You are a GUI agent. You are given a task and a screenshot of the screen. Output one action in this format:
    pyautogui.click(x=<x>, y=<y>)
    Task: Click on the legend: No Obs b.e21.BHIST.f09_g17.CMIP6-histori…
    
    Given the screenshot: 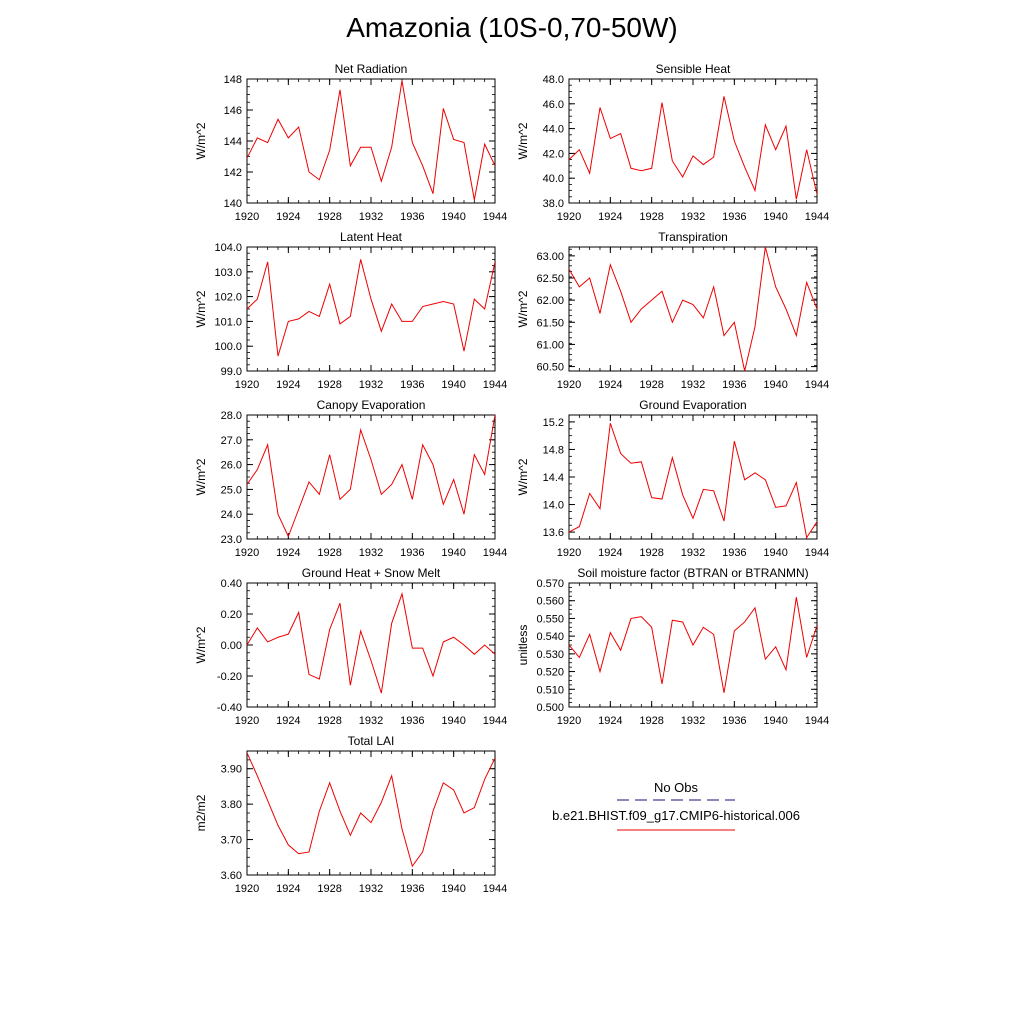 What is the action you would take?
    pyautogui.click(x=676, y=805)
    